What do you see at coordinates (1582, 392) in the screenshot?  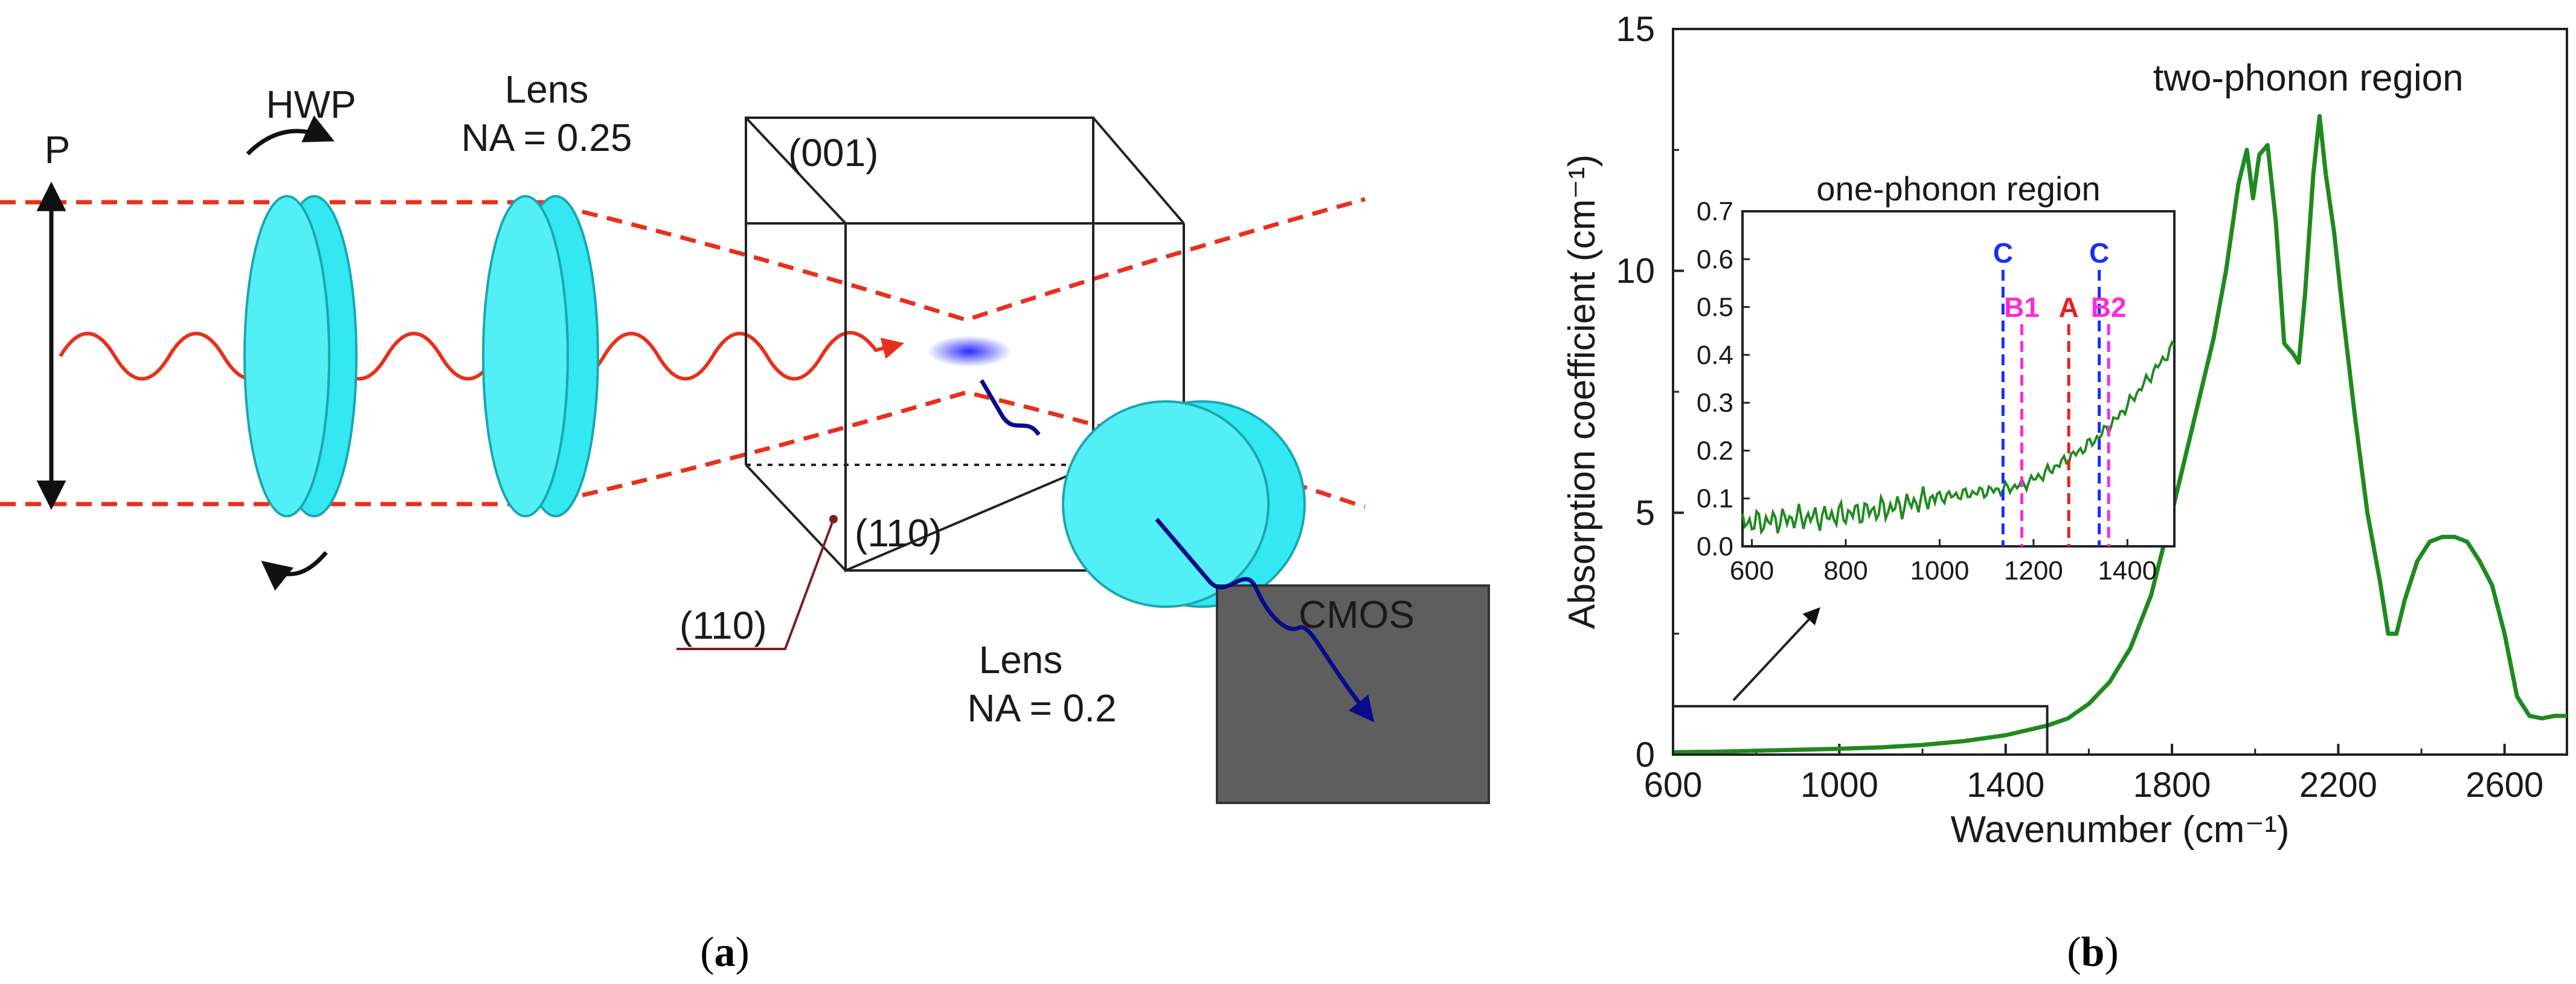 I see `y-axis-label: Absorption coefficient (cm⁻¹)` at bounding box center [1582, 392].